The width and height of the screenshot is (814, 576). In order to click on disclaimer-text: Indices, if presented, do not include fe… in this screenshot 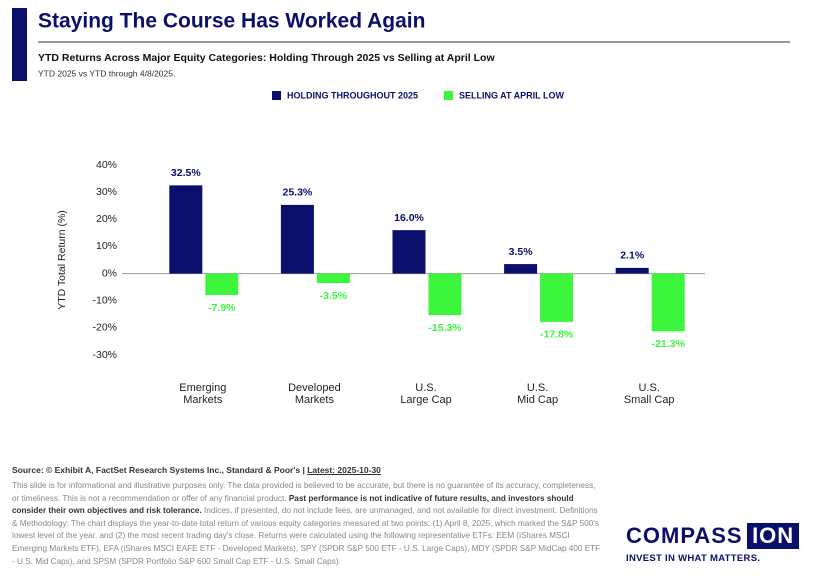, I will do `click(306, 536)`.